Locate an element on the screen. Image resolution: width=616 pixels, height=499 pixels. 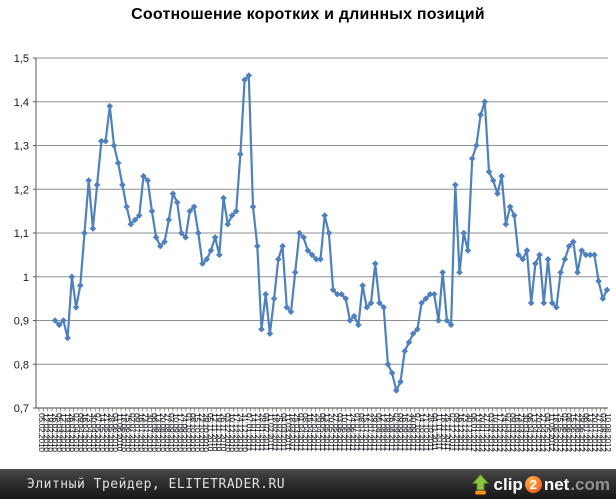
svg-text: 04.03.2011 is located at coordinates (284, 432).